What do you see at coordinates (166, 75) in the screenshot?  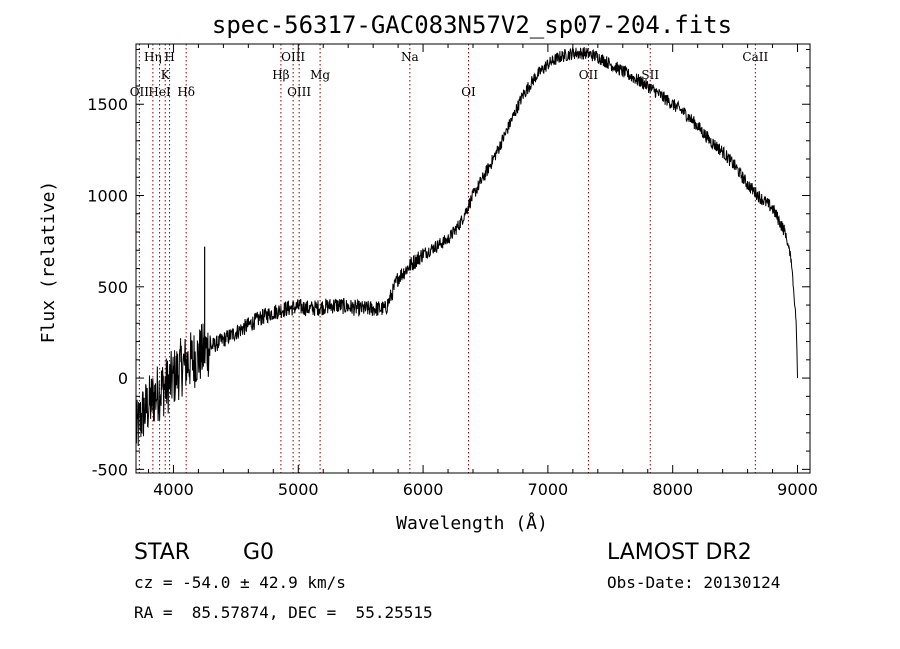 I see `line-marker-label: K` at bounding box center [166, 75].